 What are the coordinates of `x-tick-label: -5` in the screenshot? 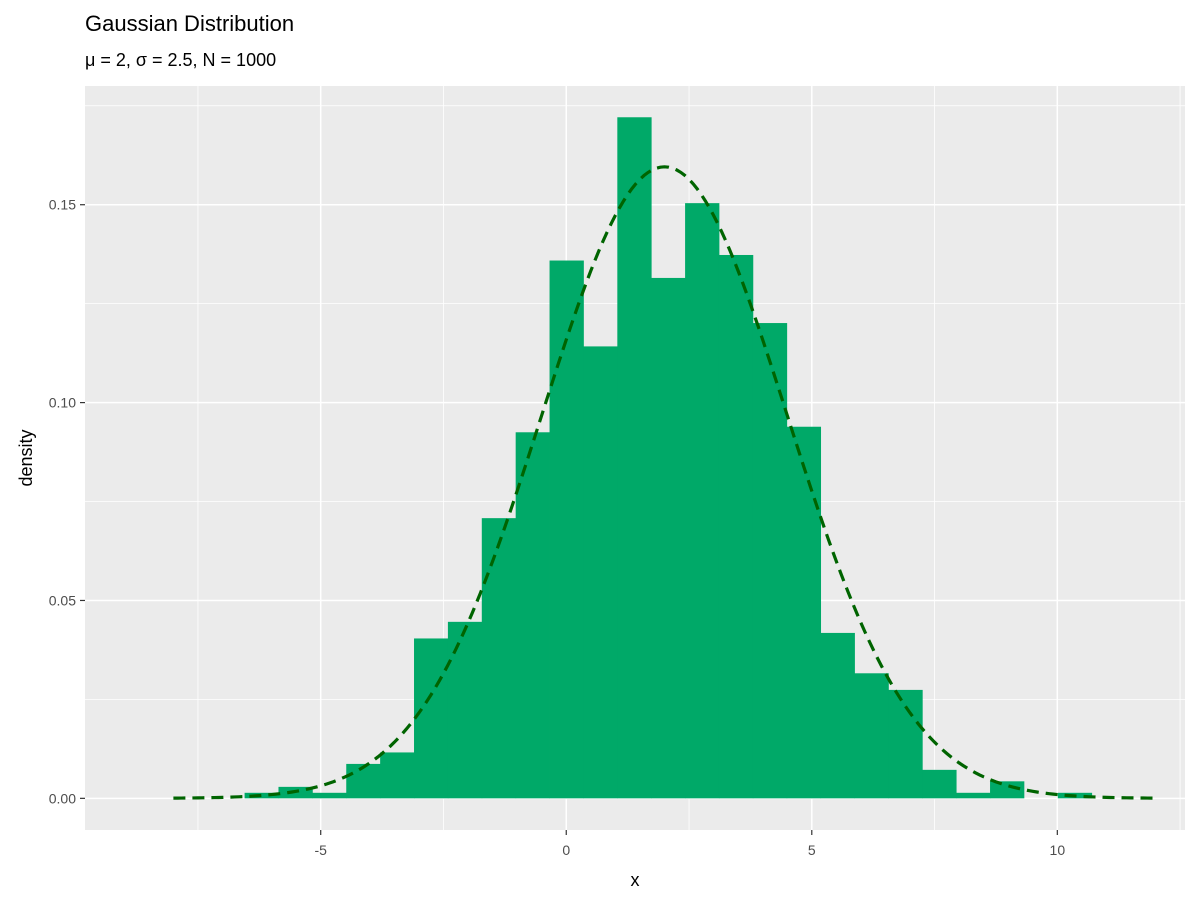 It's located at (320, 850).